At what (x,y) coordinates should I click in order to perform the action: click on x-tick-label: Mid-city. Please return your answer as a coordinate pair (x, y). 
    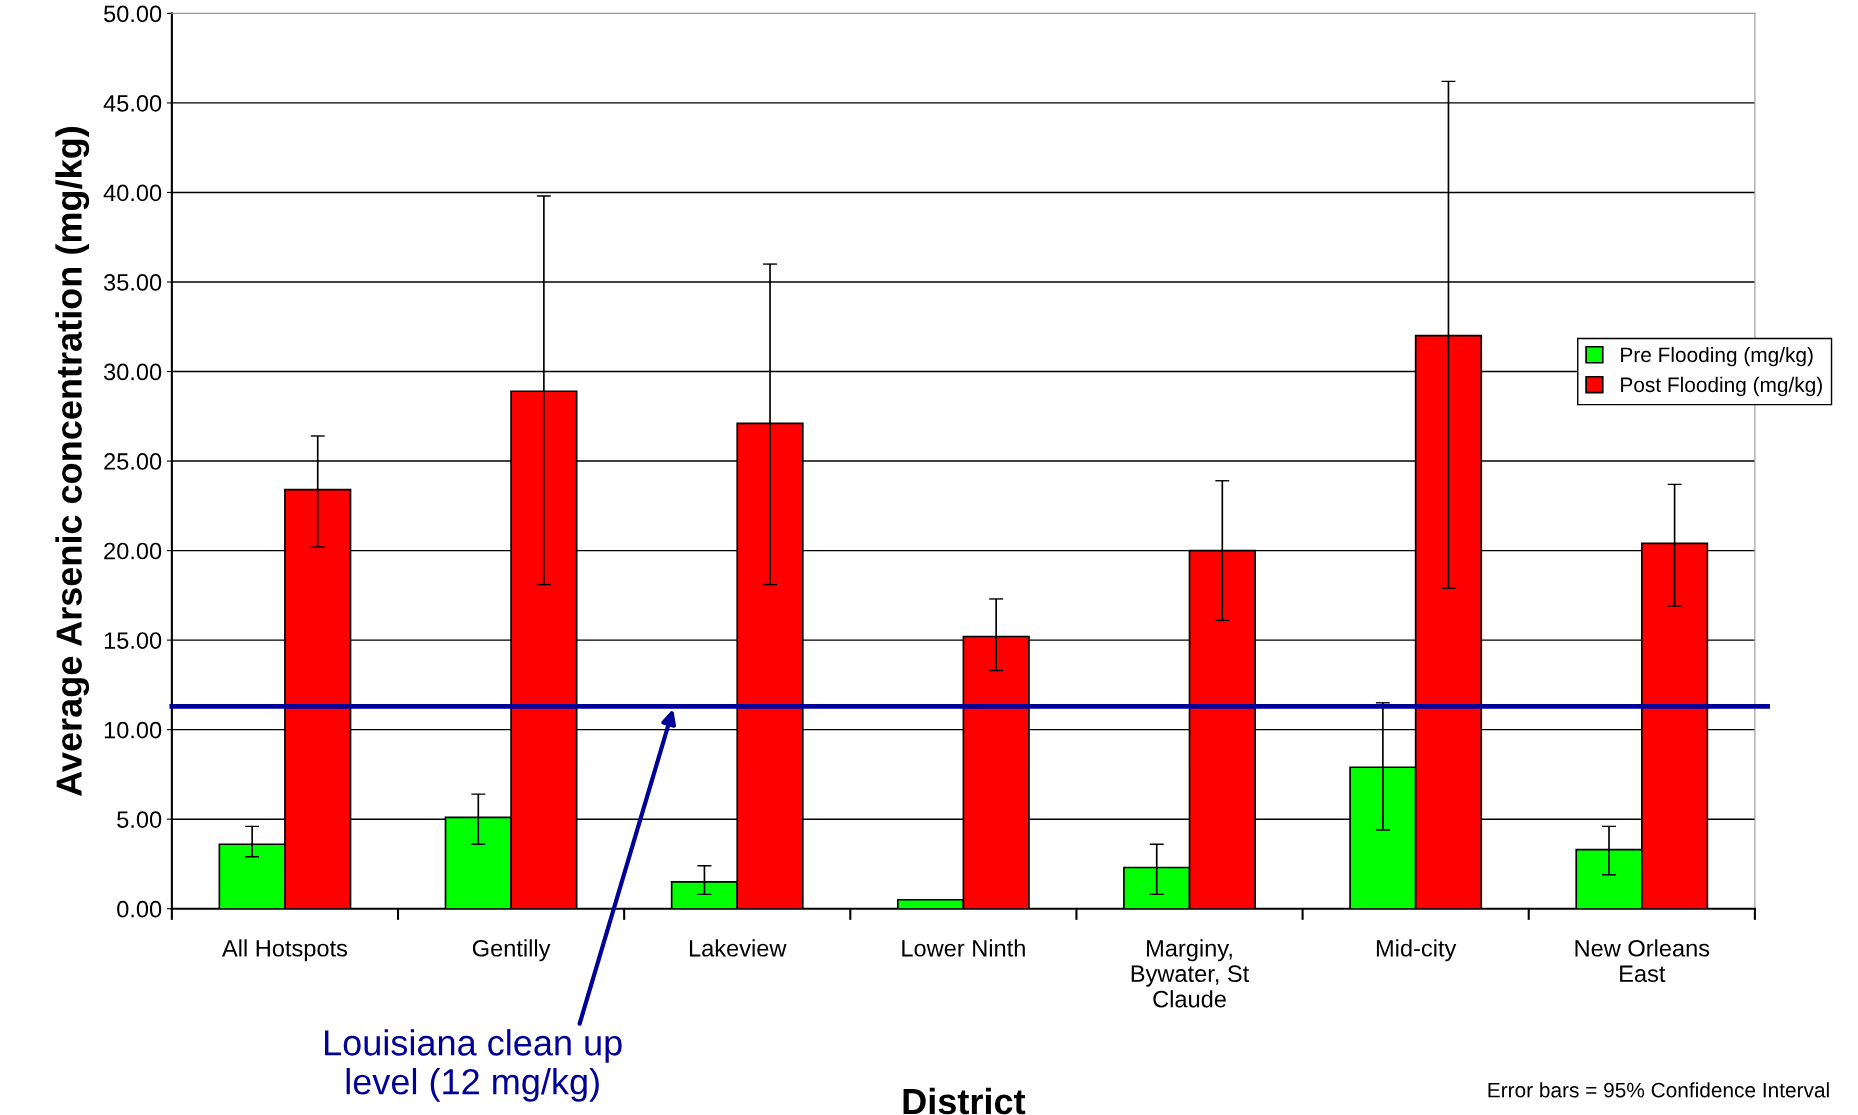
    Looking at the image, I should click on (1416, 950).